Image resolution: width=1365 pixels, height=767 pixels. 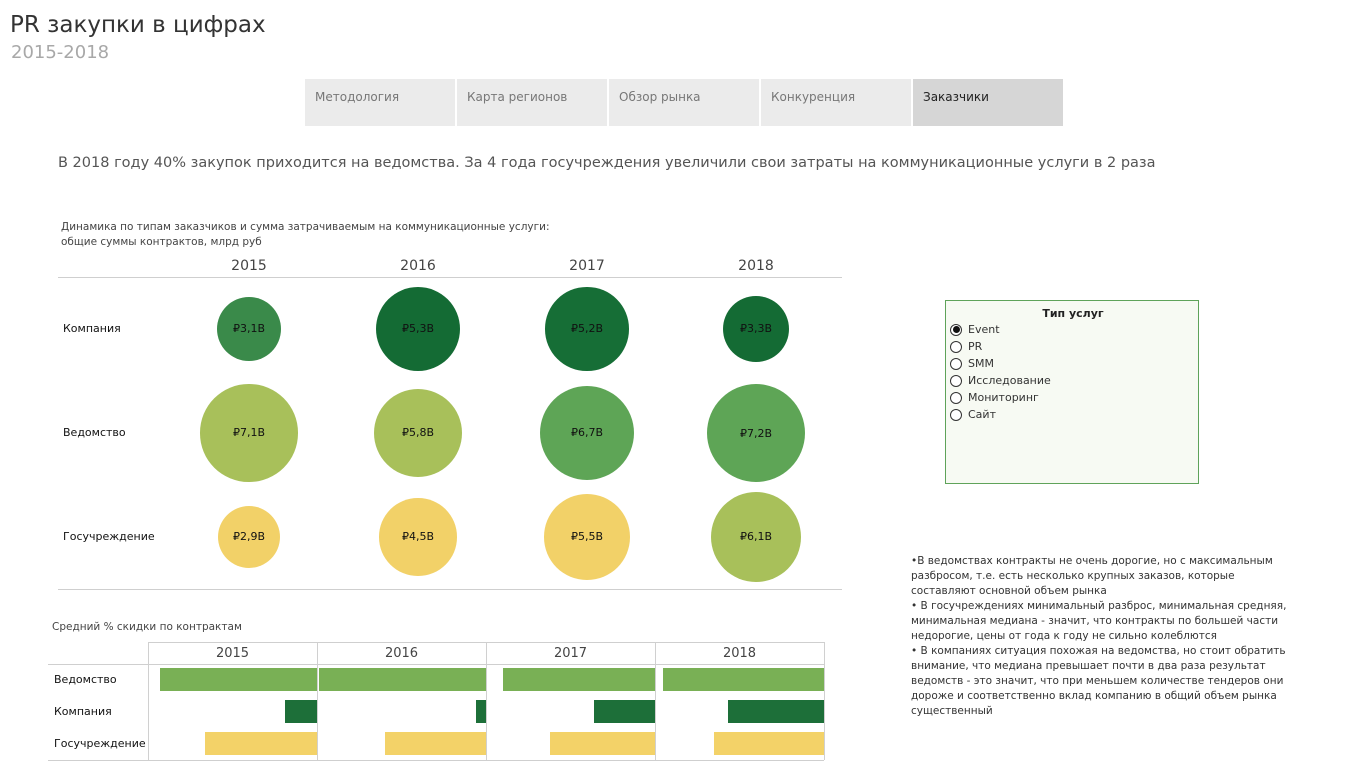 I want to click on bubble-mark: ₽6,7B, so click(x=587, y=433).